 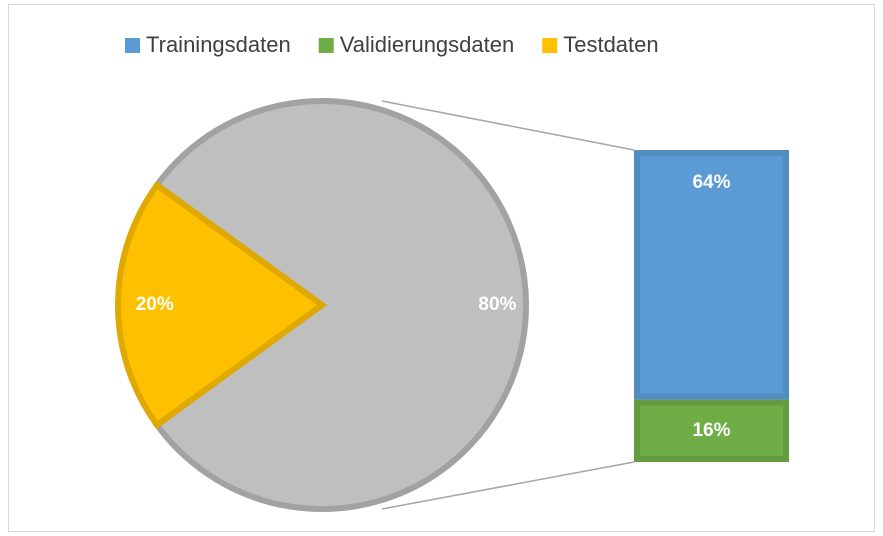 What do you see at coordinates (497, 304) in the screenshot?
I see `data-label: 80%` at bounding box center [497, 304].